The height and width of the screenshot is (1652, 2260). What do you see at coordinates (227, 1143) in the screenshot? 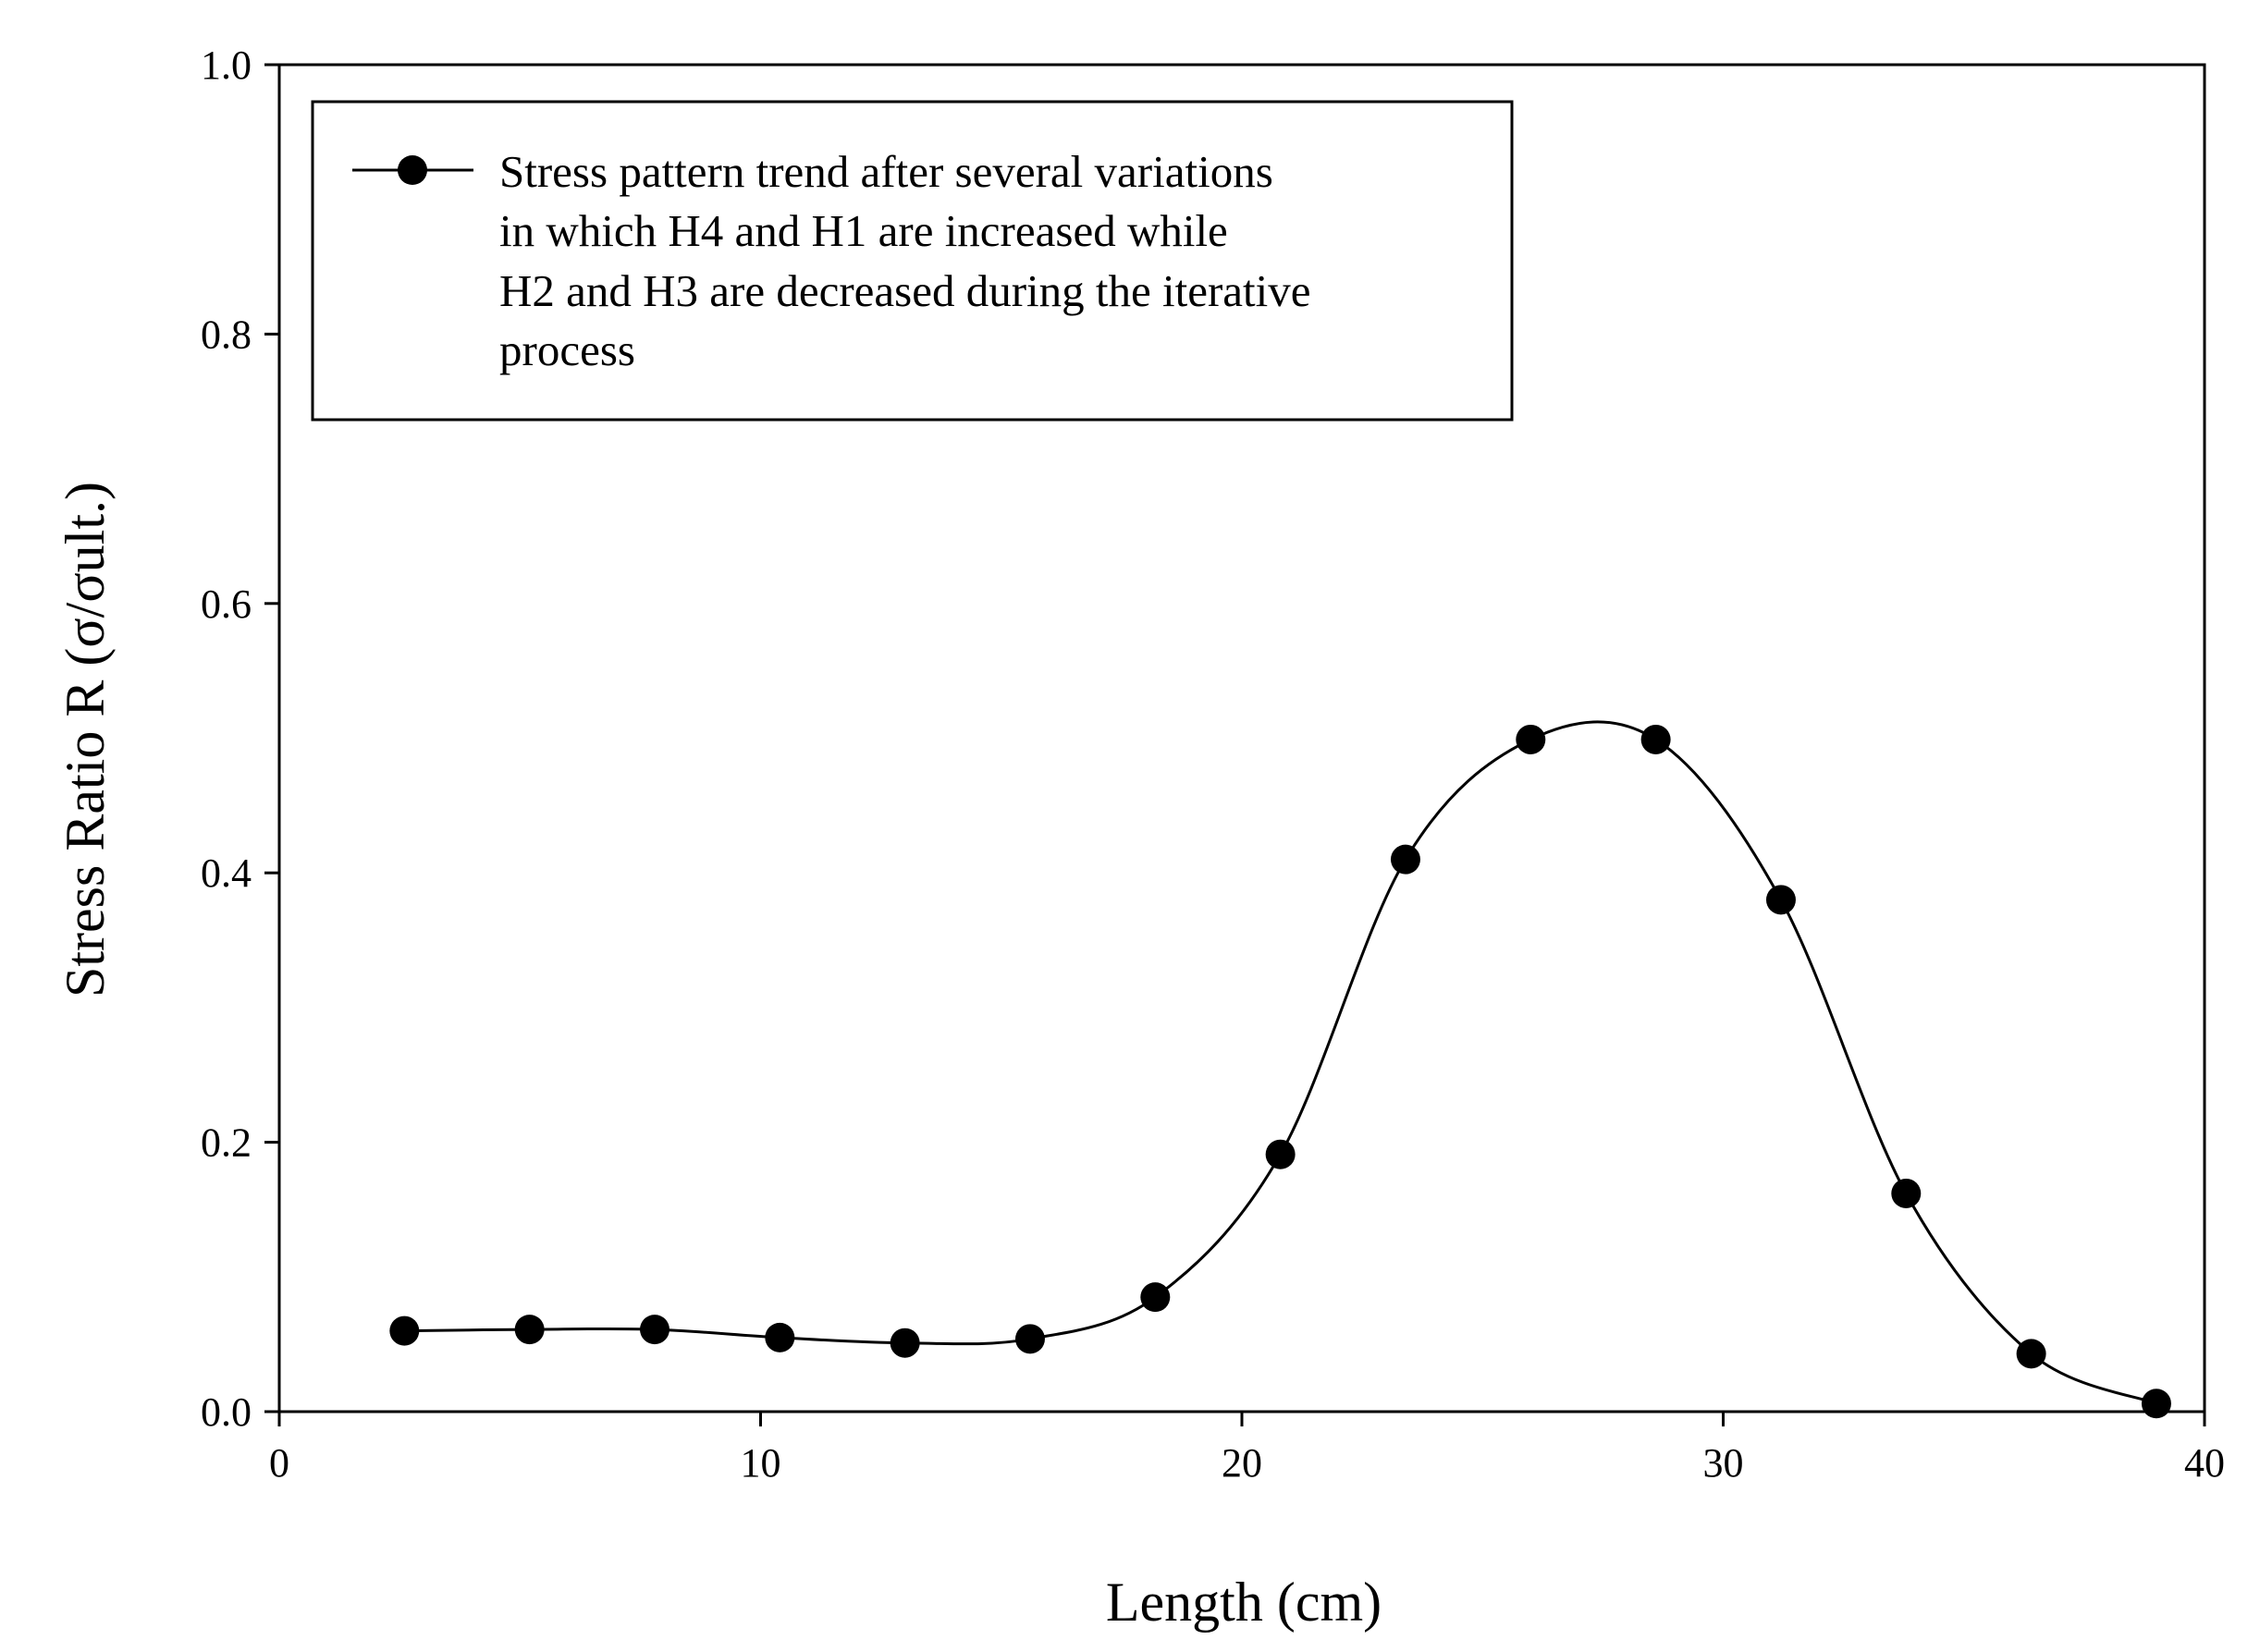
I see `y-tick-label: 0.2` at bounding box center [227, 1143].